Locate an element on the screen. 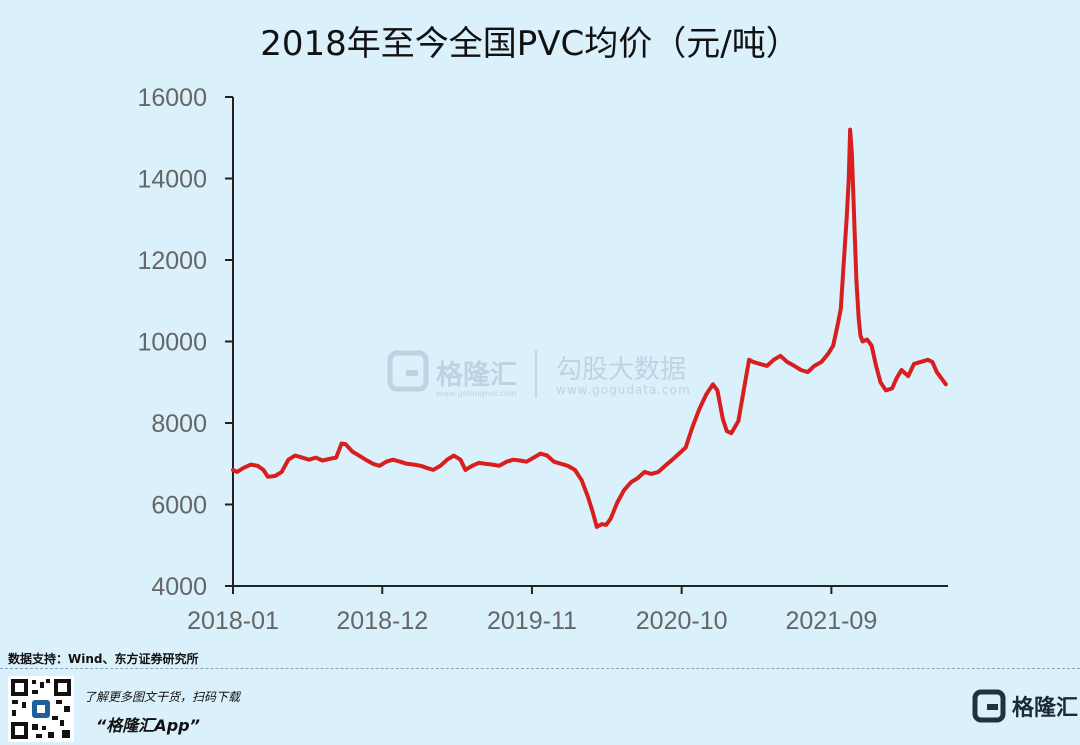  y-axis-ticks: 4000 6000 8000 10000 12000 14000 16000 is located at coordinates (185, 342).